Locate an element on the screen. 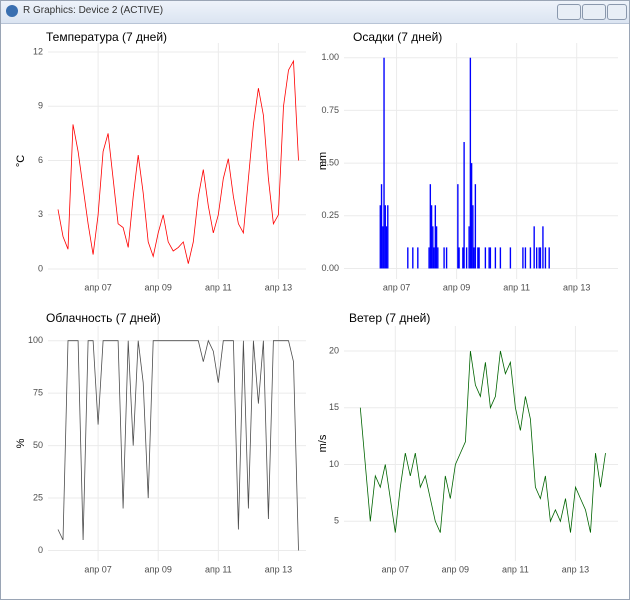 The height and width of the screenshot is (604, 630). close-button is located at coordinates (617, 12).